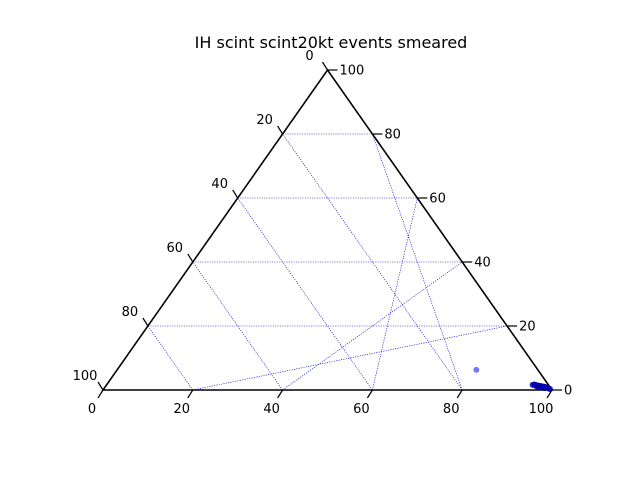 This screenshot has width=640, height=480. I want to click on right-tick-label-20: 20, so click(527, 327).